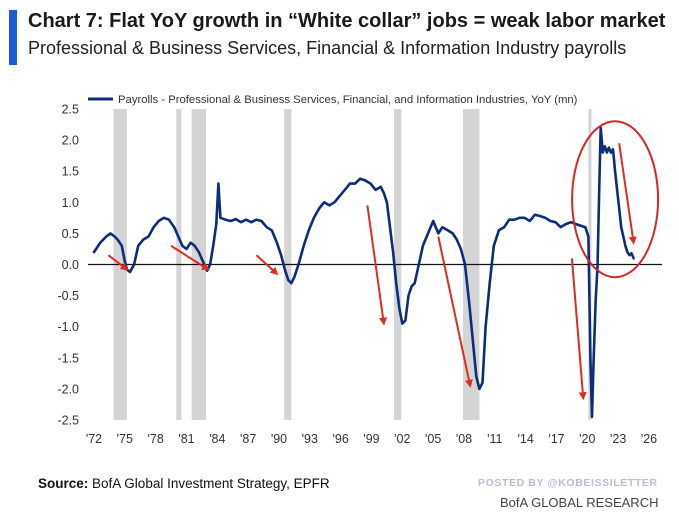  What do you see at coordinates (94, 439) in the screenshot?
I see `x-tick-label: '72` at bounding box center [94, 439].